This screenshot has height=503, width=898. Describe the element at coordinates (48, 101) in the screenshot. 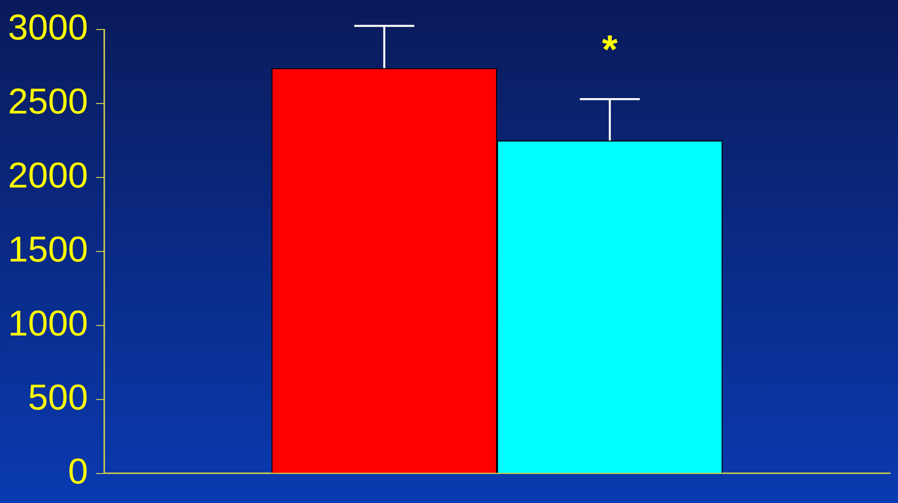

I see `y-tick-label: 2500` at that location.